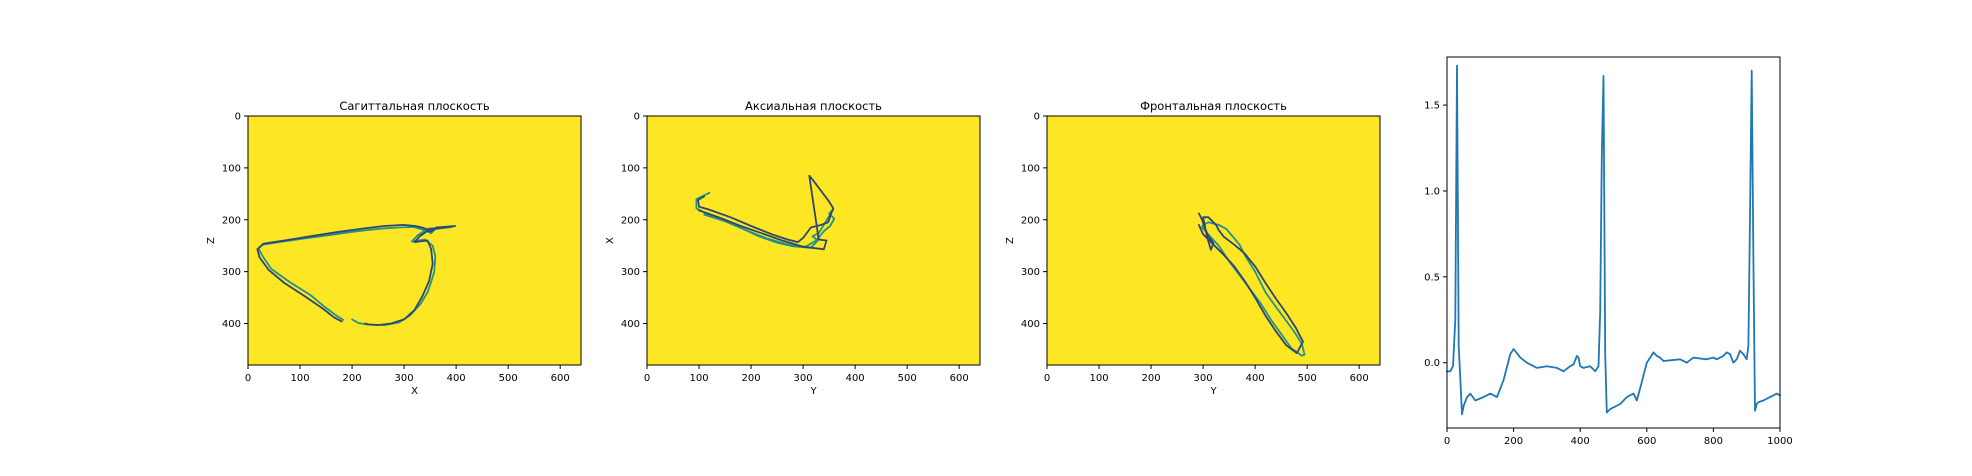 This screenshot has width=1972, height=476. Describe the element at coordinates (1432, 106) in the screenshot. I see `y-tick-label: 1.5` at that location.